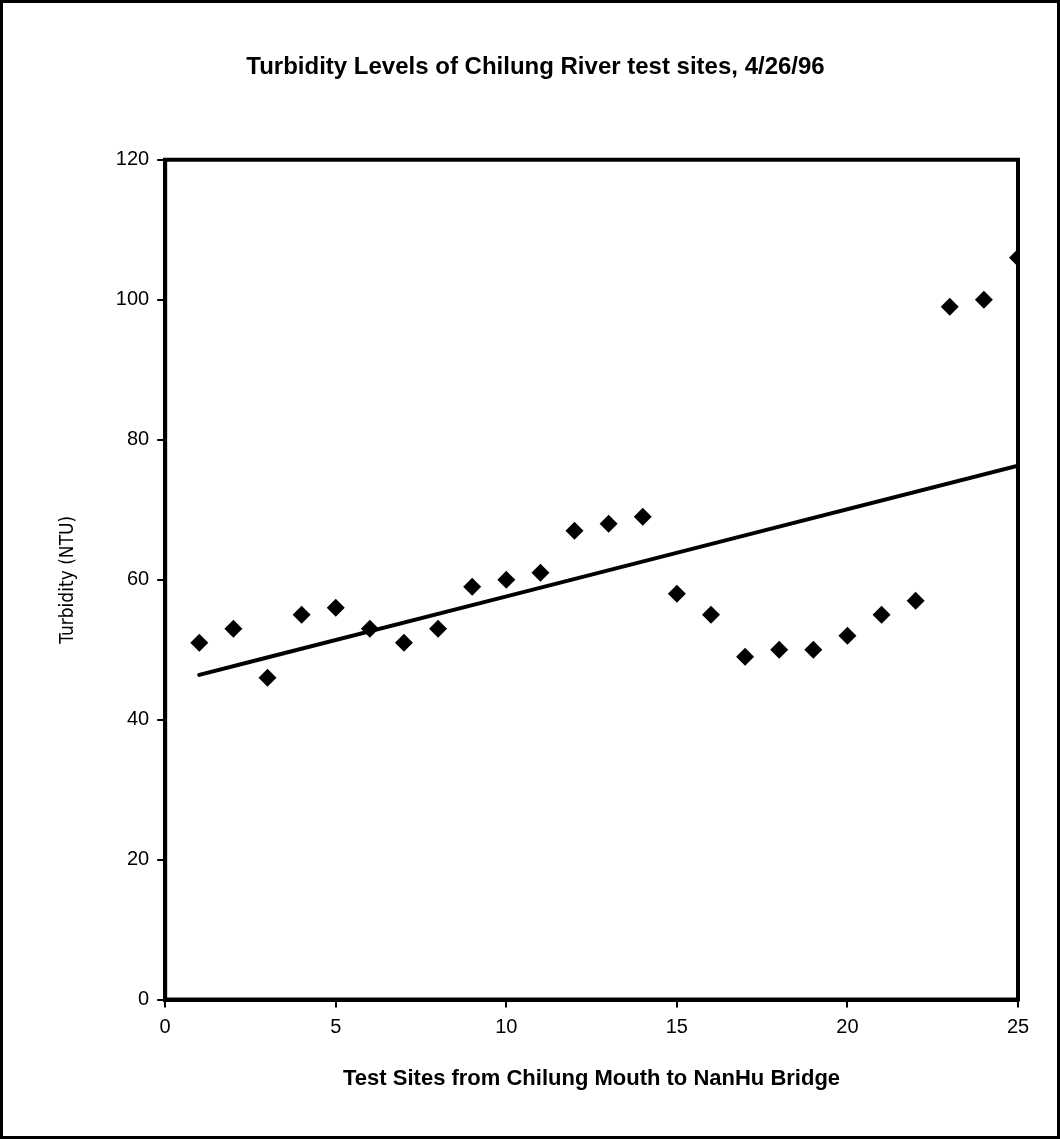 The height and width of the screenshot is (1139, 1060). I want to click on y-tick-label: 80, so click(138, 438).